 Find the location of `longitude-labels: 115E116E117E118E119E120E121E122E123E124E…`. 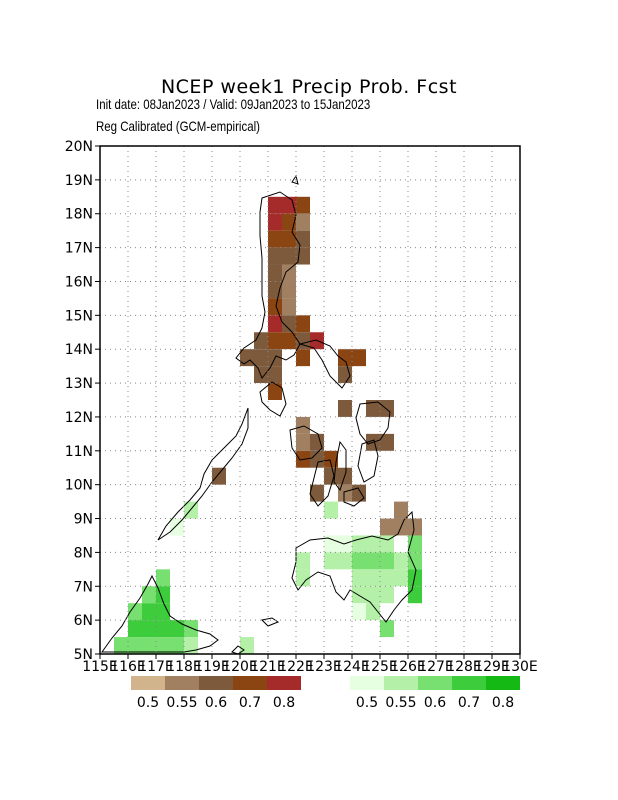

longitude-labels: 115E116E117E118E119E120E121E122E123E124E… is located at coordinates (310, 667).